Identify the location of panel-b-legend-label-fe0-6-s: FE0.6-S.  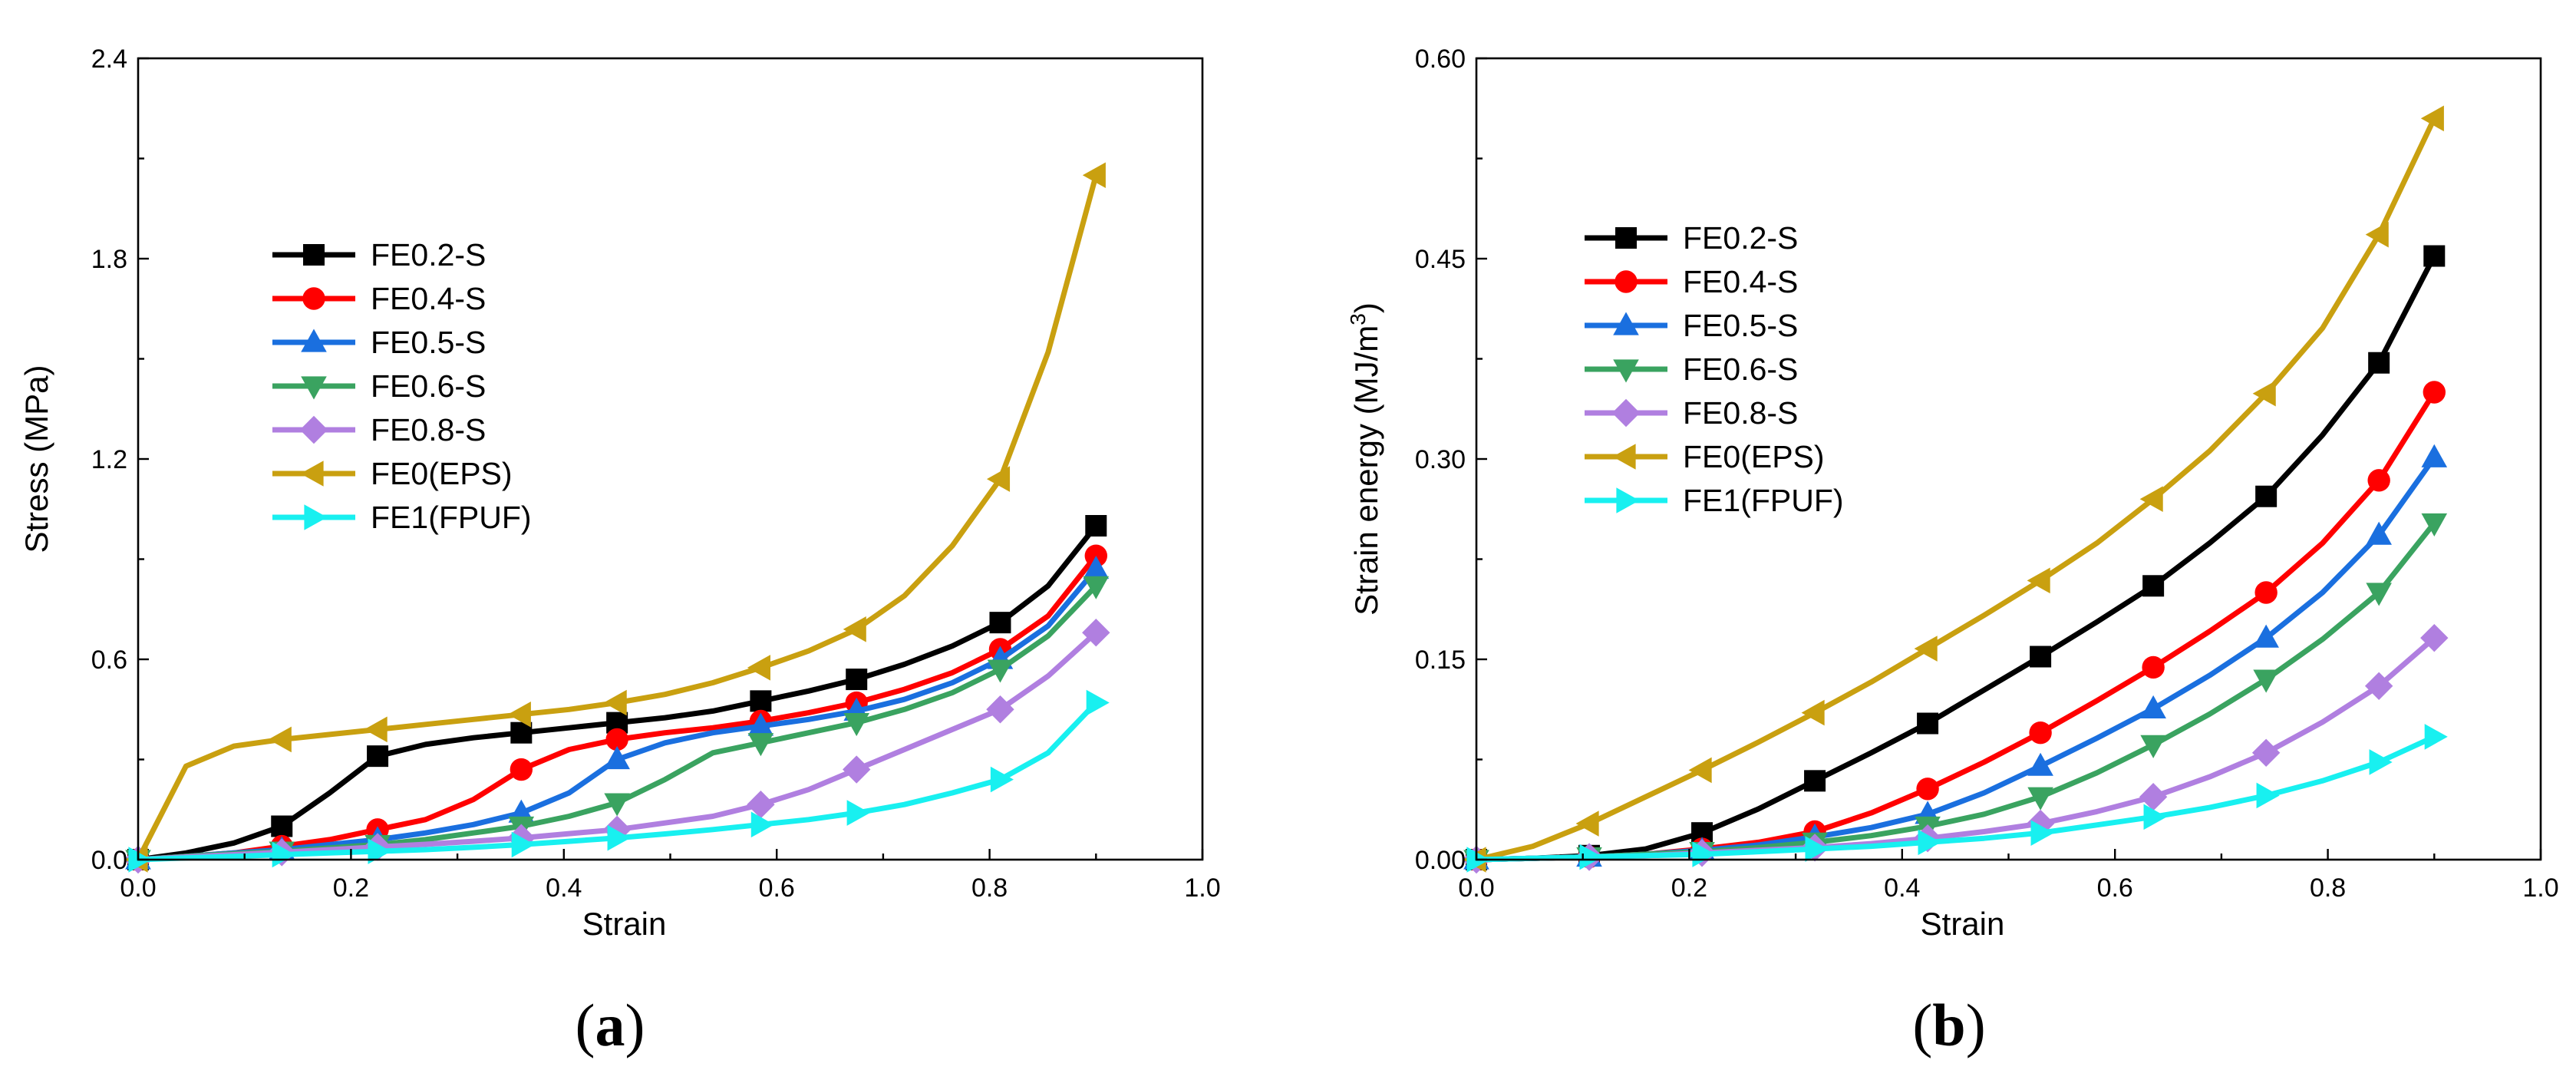
(1740, 369).